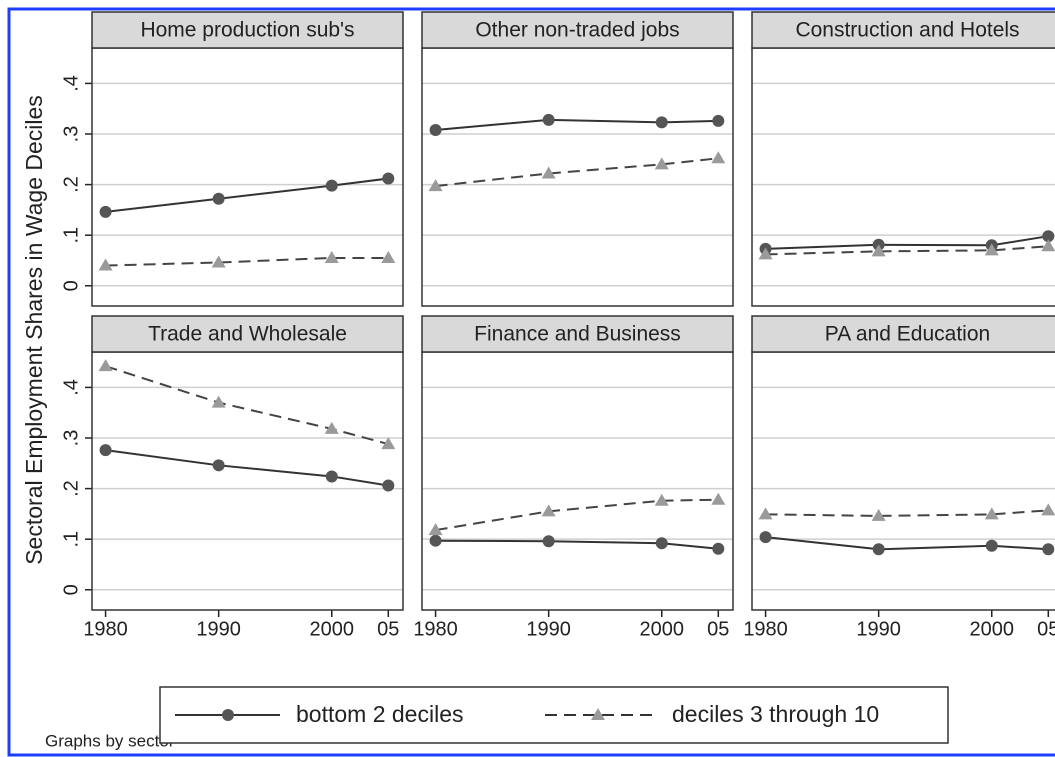 This screenshot has width=1055, height=757. I want to click on y-tick-label: .1, so click(71, 539).